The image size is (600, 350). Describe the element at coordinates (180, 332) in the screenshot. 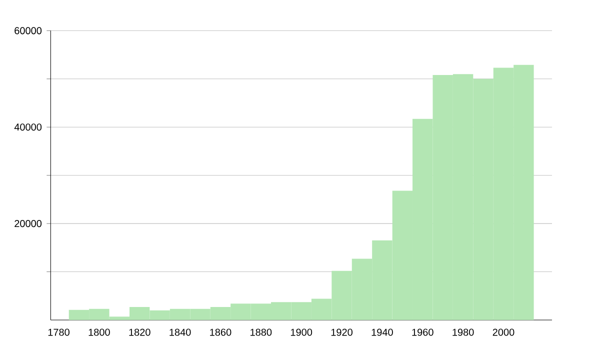

I see `x-tick-label: 1840` at that location.